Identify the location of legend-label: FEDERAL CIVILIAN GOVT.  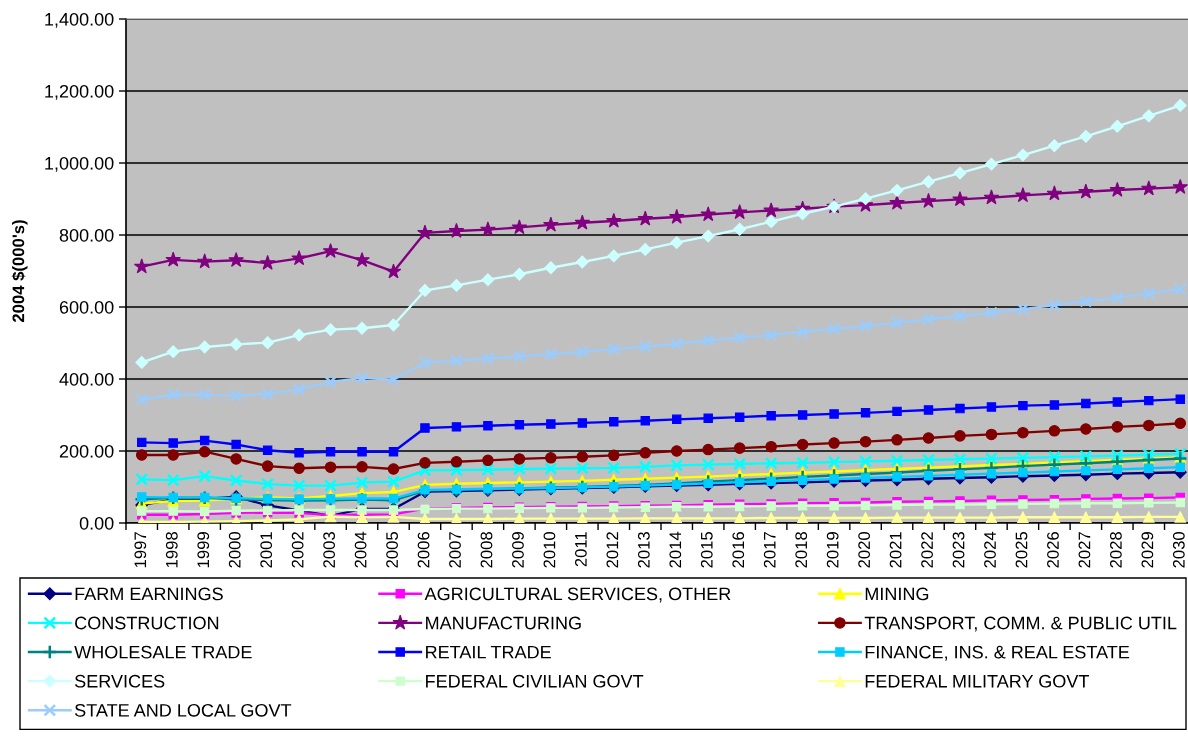
(535, 681).